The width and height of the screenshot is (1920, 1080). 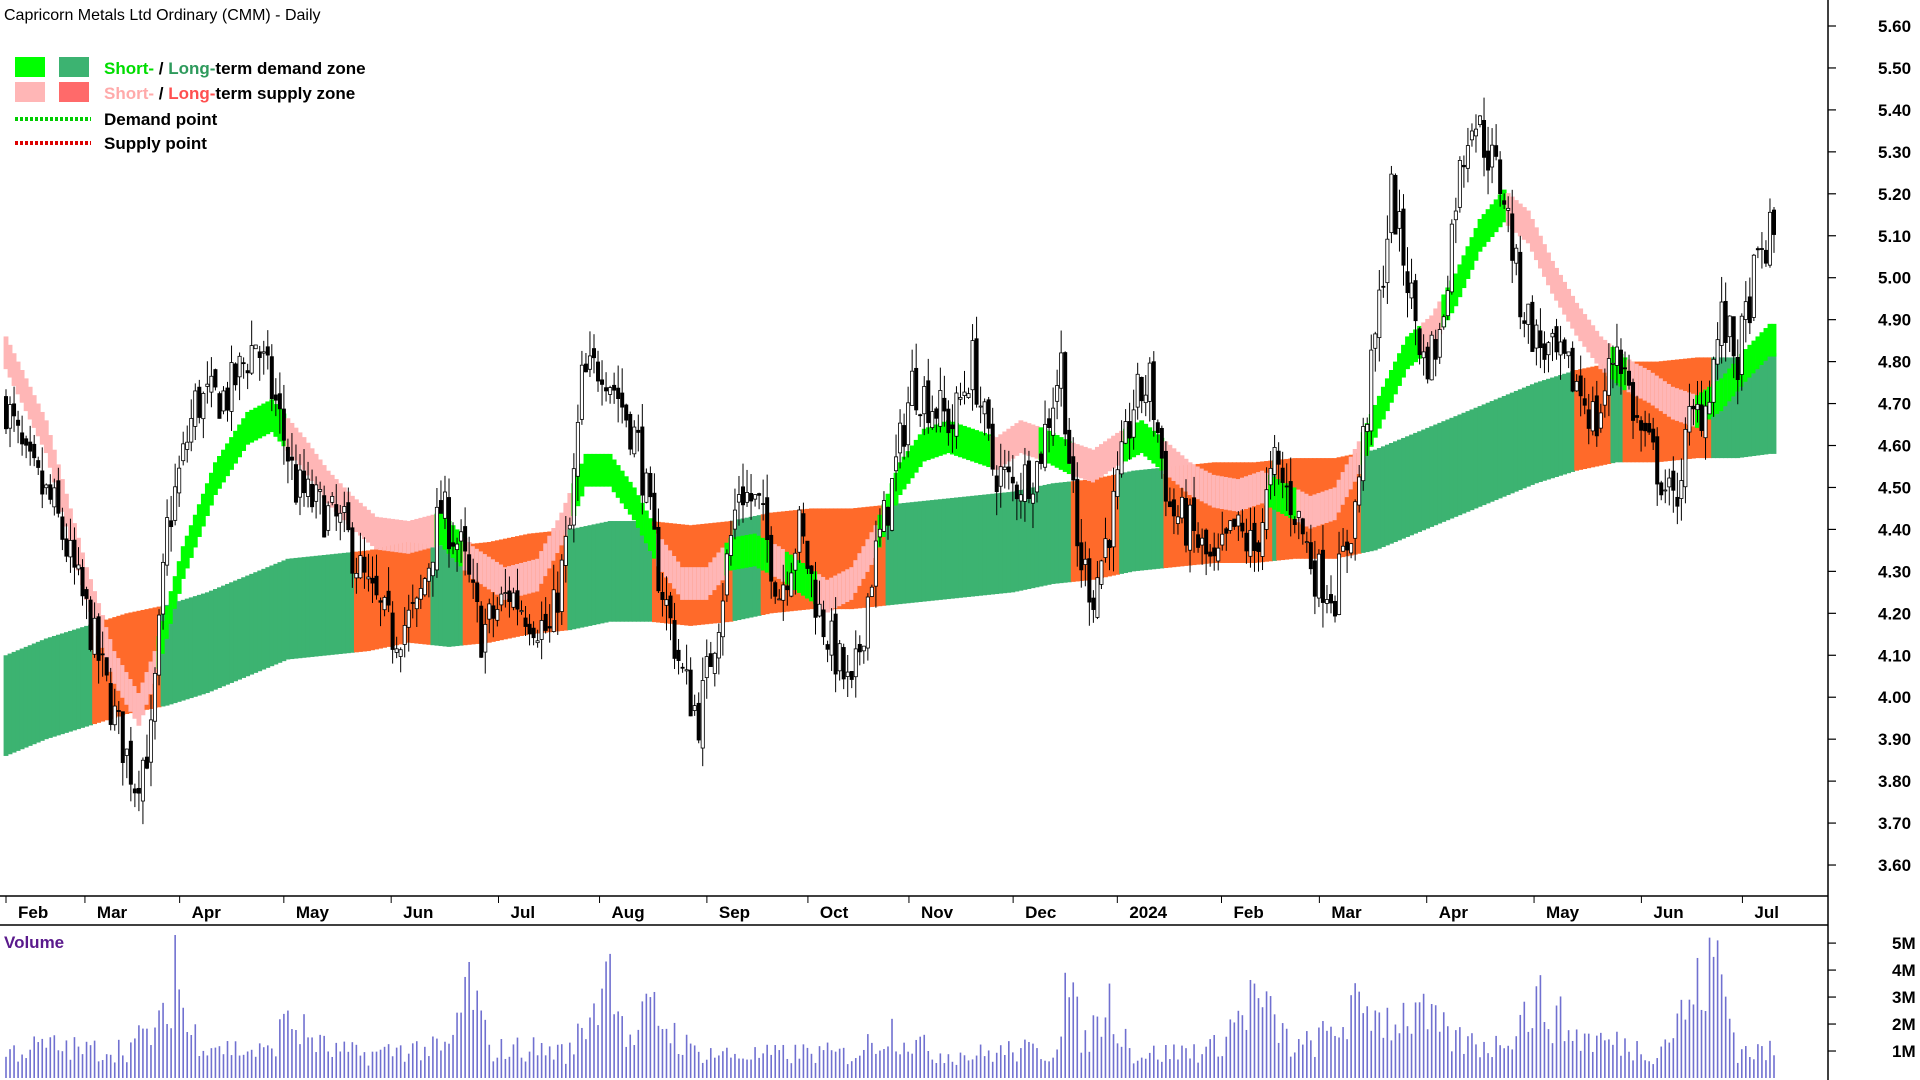 I want to click on month-label: Dec, so click(x=1040, y=912).